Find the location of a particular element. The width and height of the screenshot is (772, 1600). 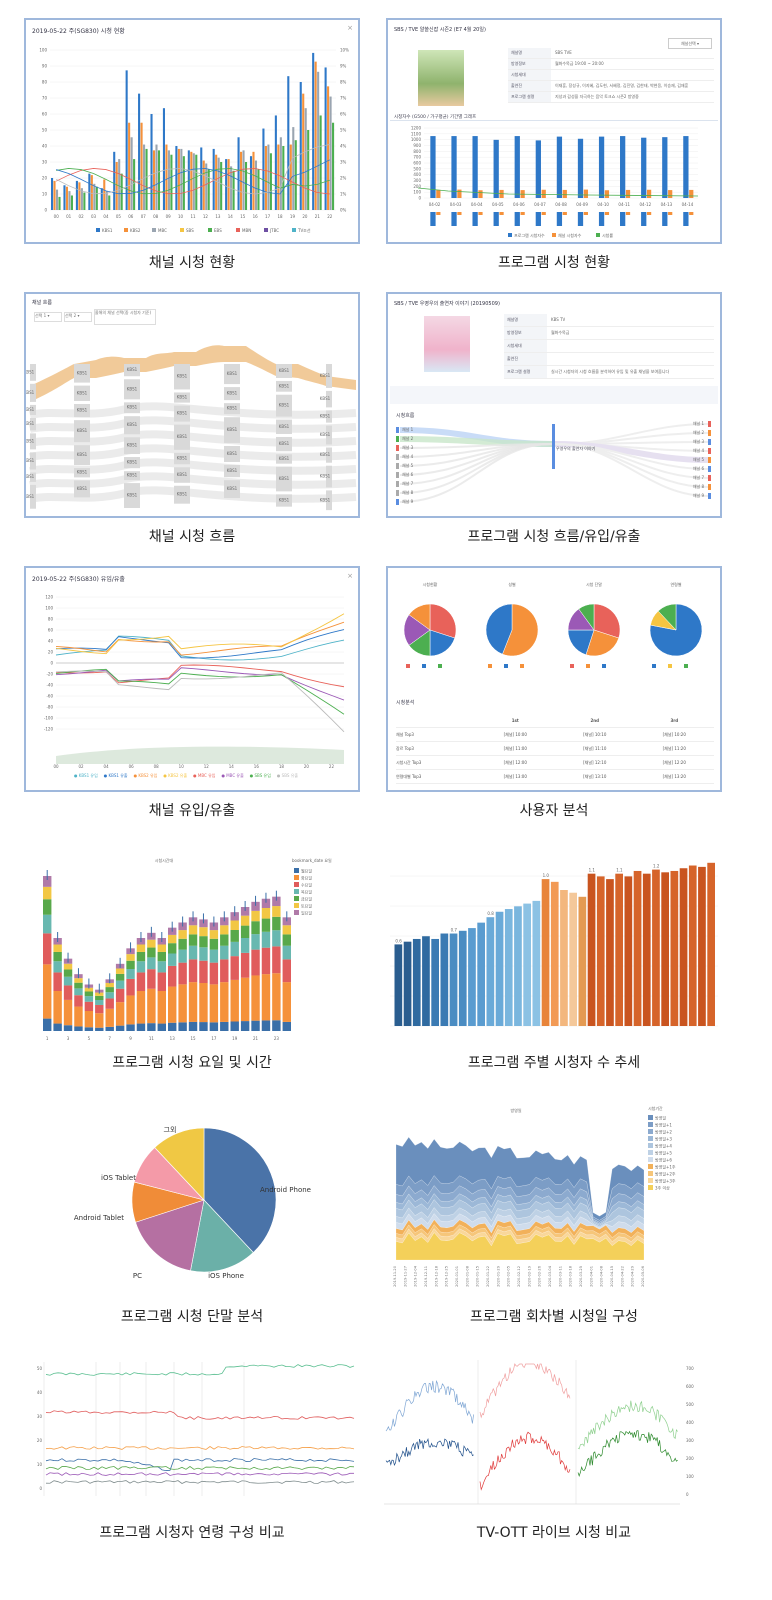

legend-item: ● MBC 유입 is located at coordinates (204, 775).